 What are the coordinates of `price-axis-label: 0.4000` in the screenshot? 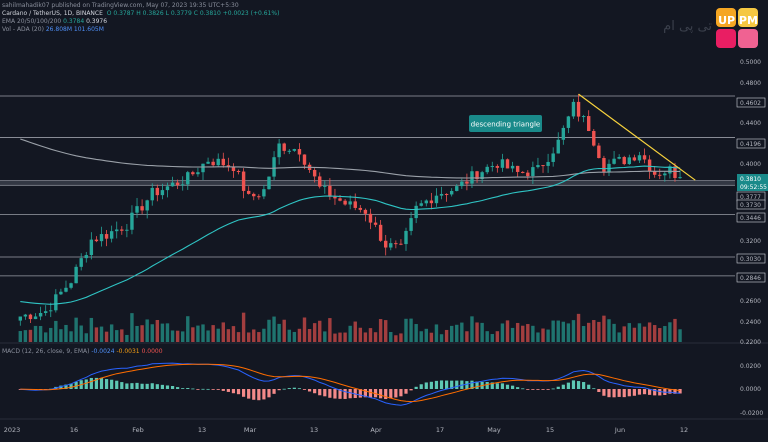 It's located at (750, 164).